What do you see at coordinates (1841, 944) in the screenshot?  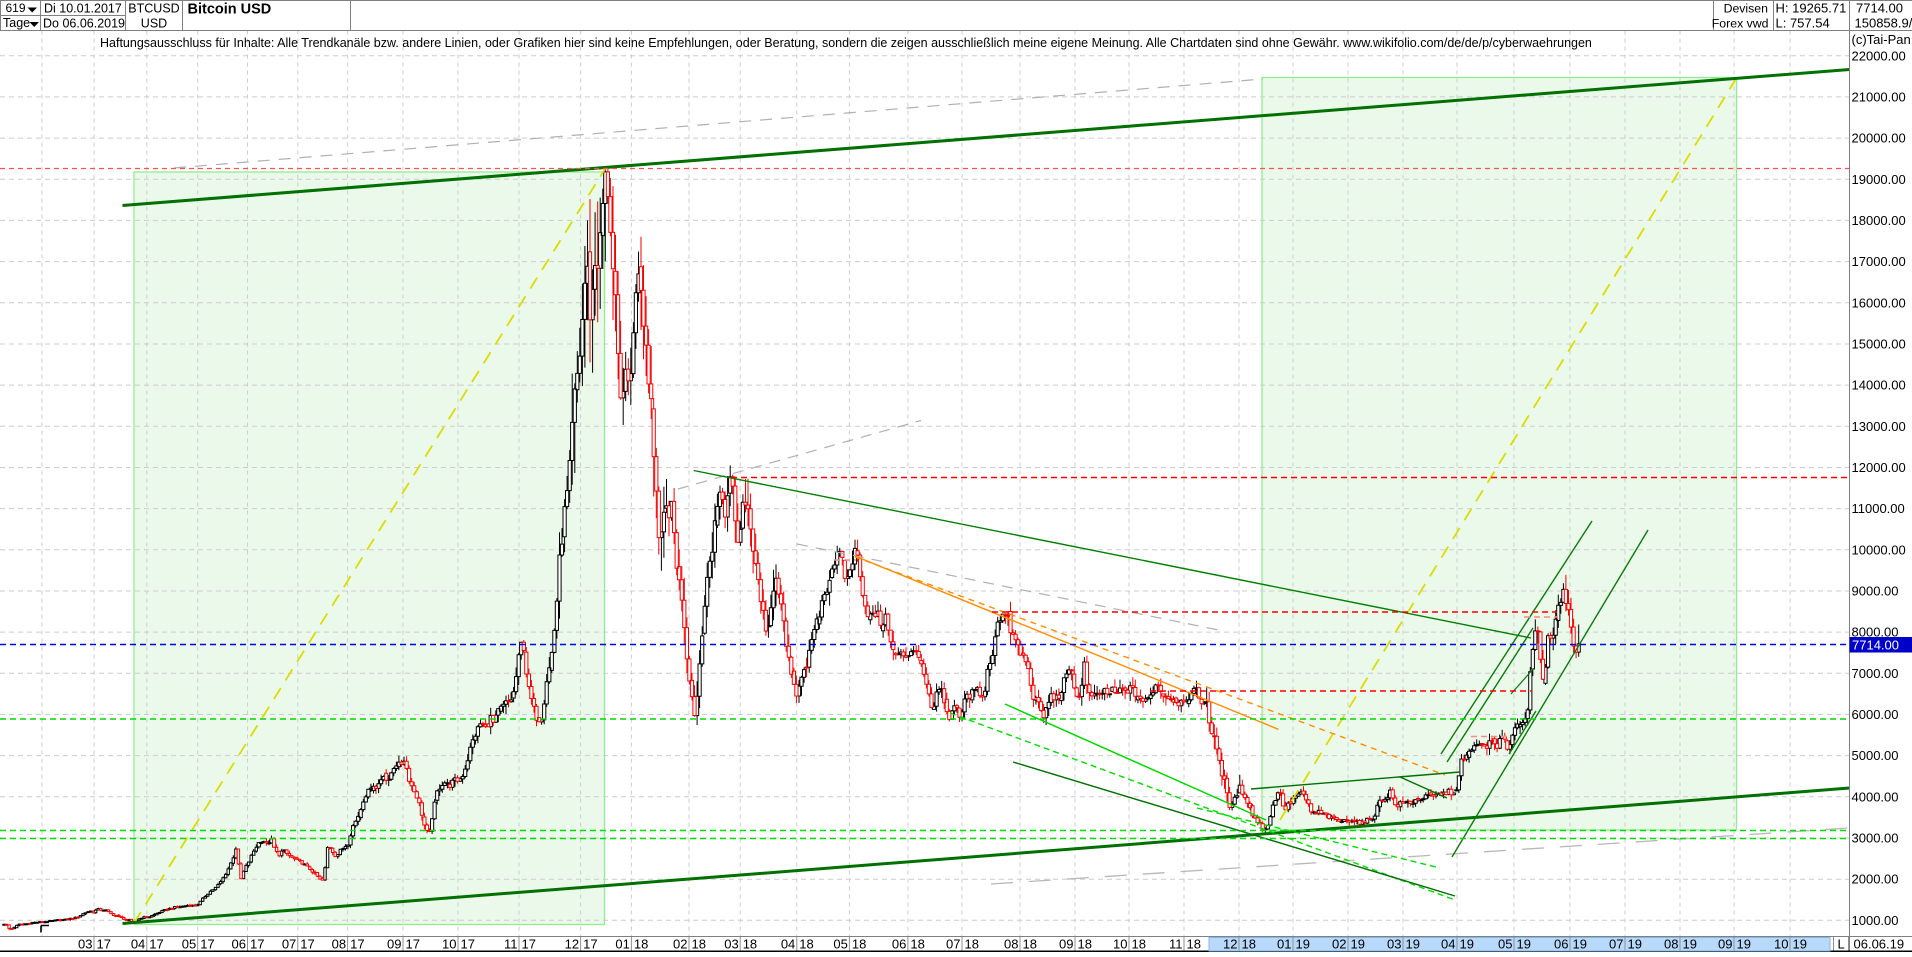 I see `svg-text: L` at bounding box center [1841, 944].